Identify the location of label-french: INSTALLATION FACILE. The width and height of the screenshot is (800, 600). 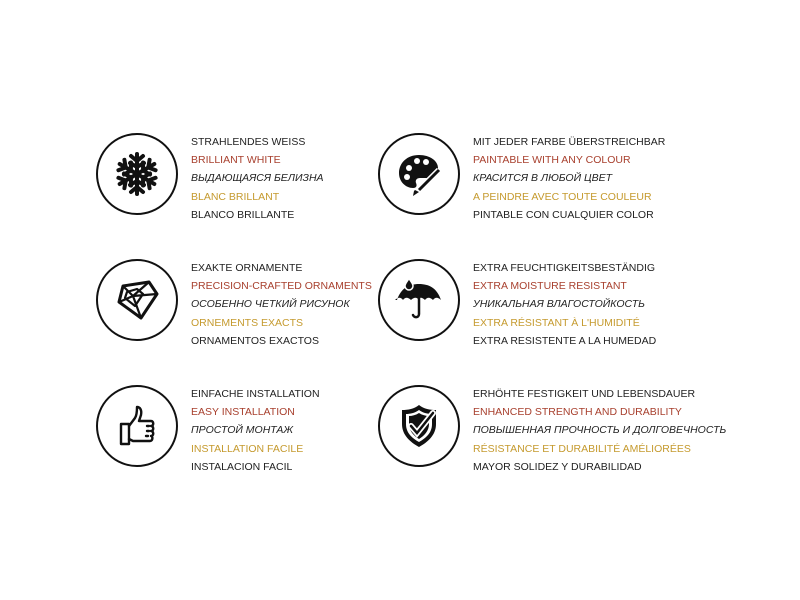
(247, 448).